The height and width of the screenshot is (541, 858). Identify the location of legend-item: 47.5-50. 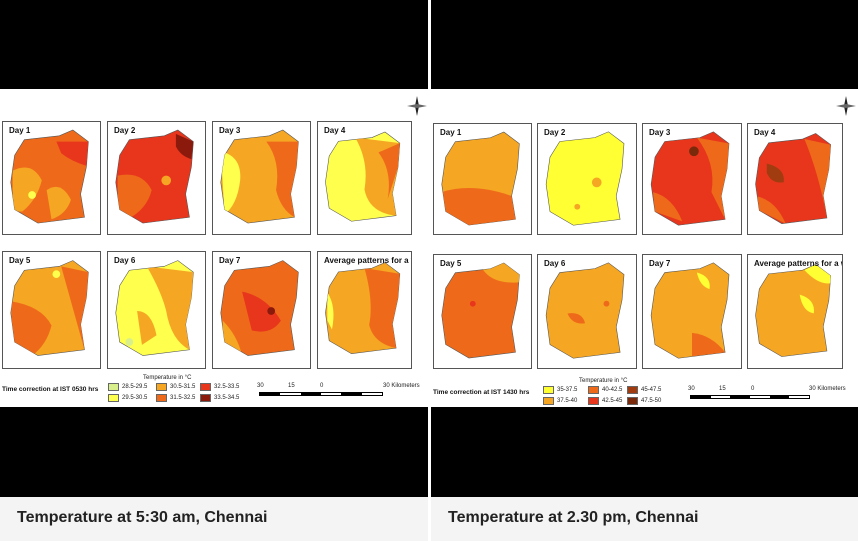
(644, 401).